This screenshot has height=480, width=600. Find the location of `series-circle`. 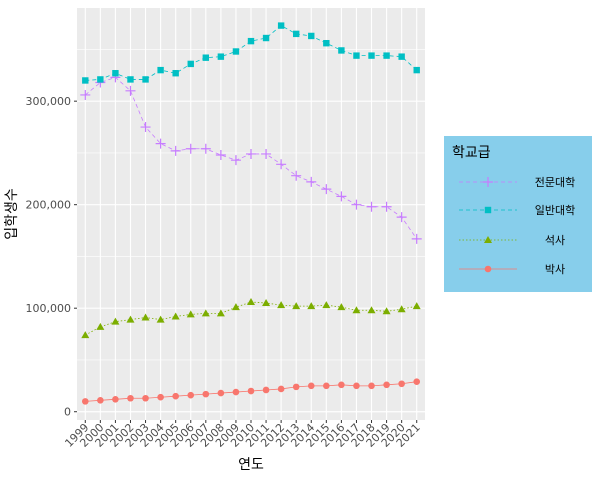

series-circle is located at coordinates (251, 391).